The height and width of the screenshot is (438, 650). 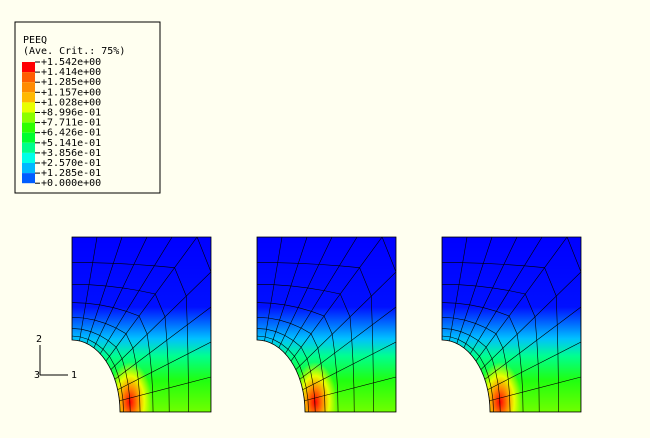 I want to click on legend-label: +1.028e+00, so click(x=71, y=102).